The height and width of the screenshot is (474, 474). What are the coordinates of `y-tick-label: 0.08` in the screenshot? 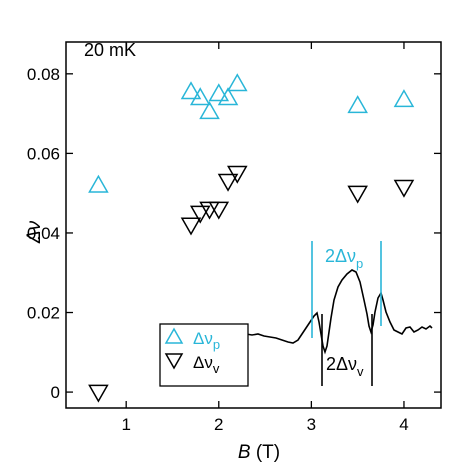 It's located at (43, 74).